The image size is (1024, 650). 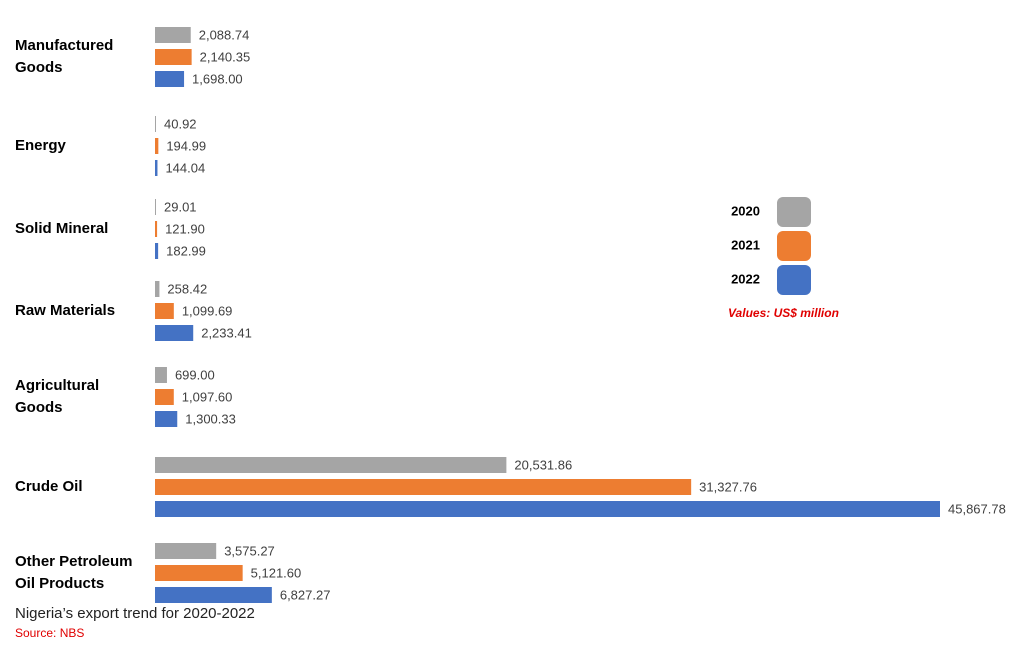 I want to click on value-label: 3,575.27, so click(x=249, y=550).